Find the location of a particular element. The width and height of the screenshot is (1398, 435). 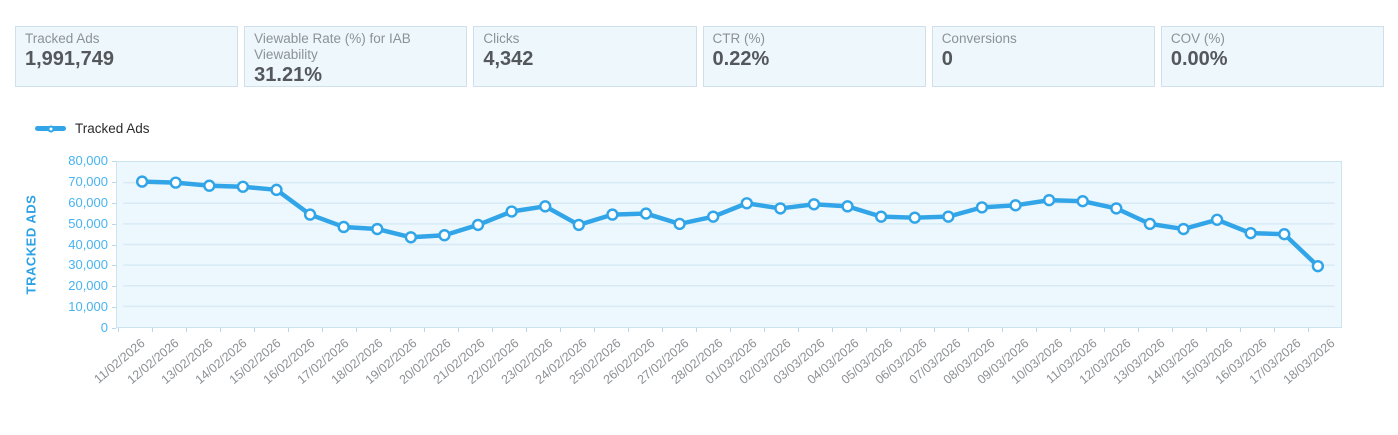

kpi-label: Viewable Rate (%) for IAB Viewability is located at coordinates (332, 46).